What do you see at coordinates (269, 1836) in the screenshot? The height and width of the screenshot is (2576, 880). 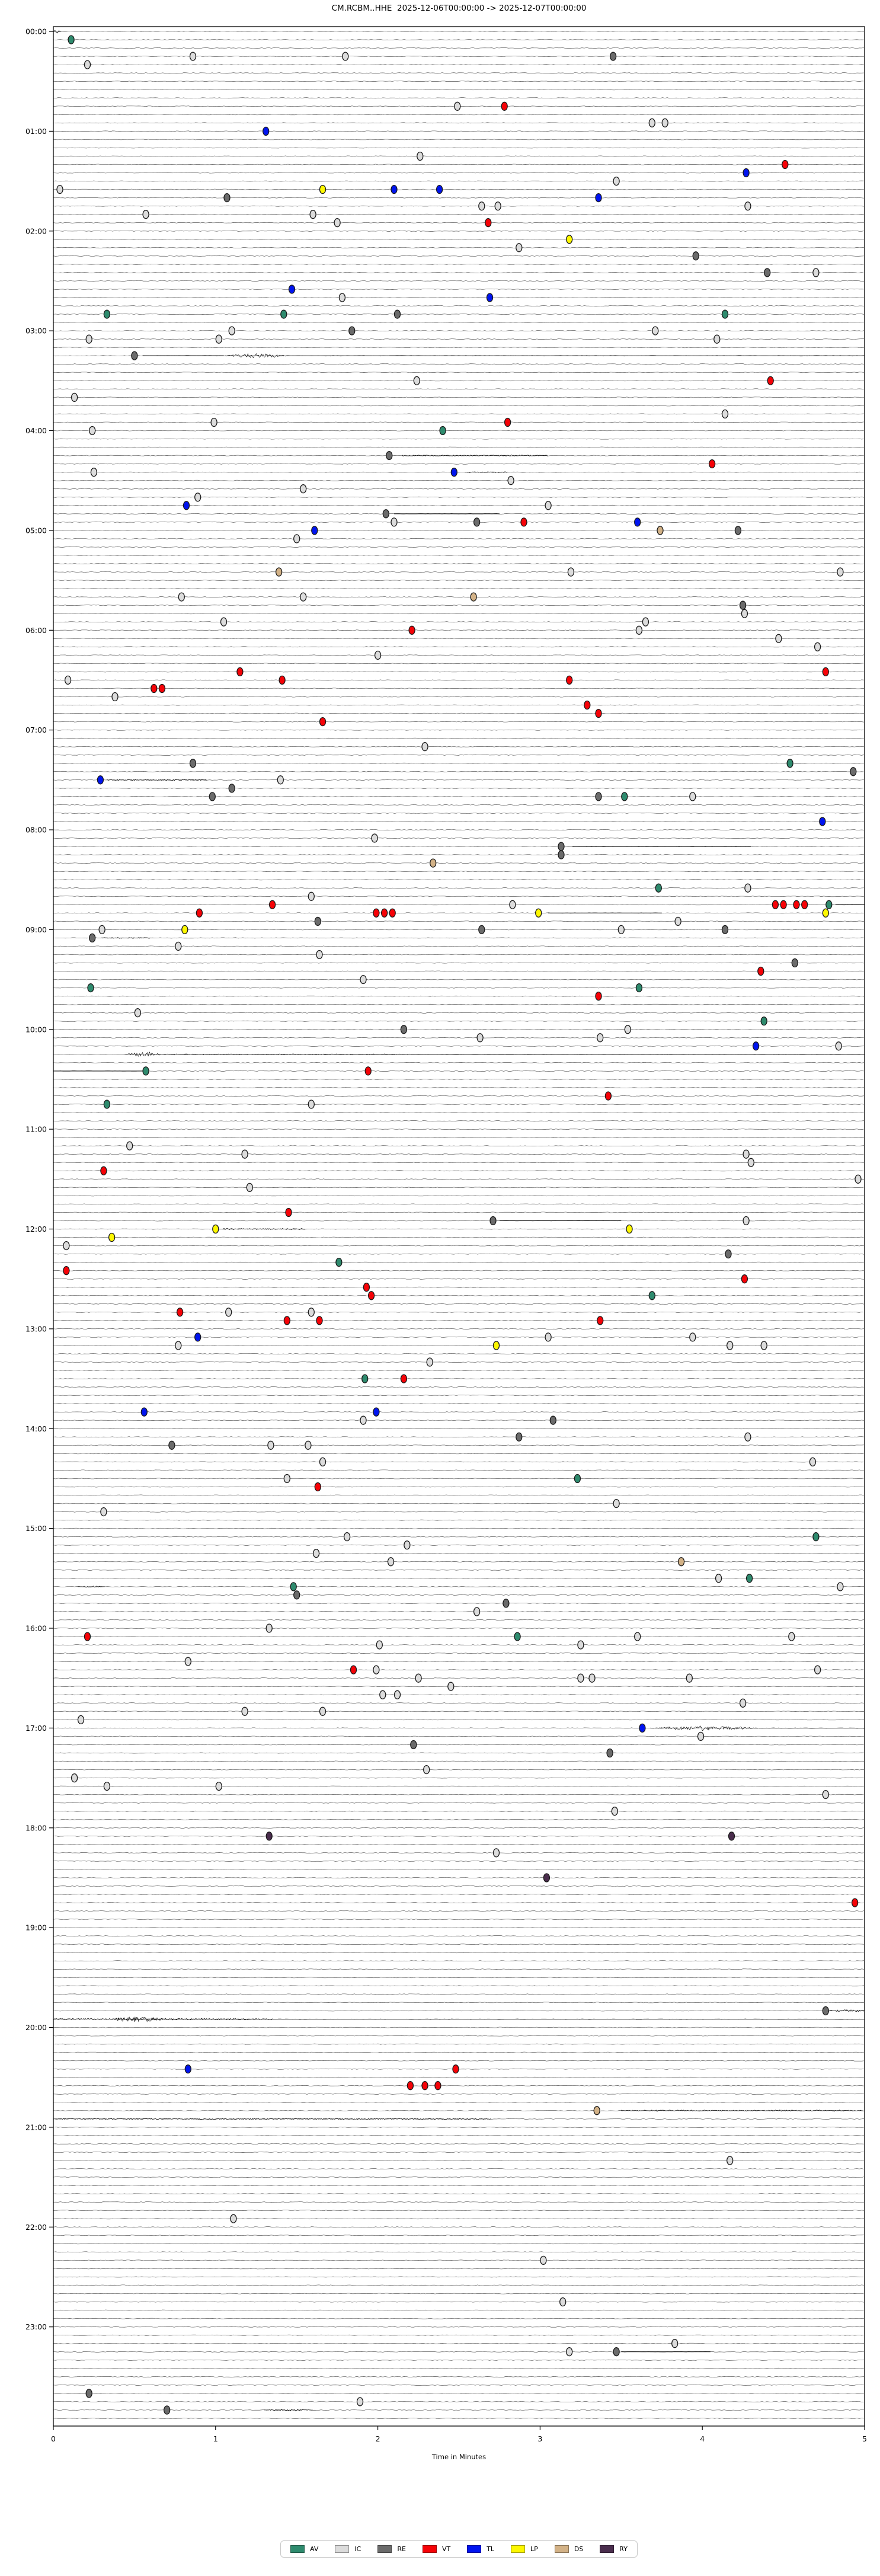 I see `event-marker-RY` at bounding box center [269, 1836].